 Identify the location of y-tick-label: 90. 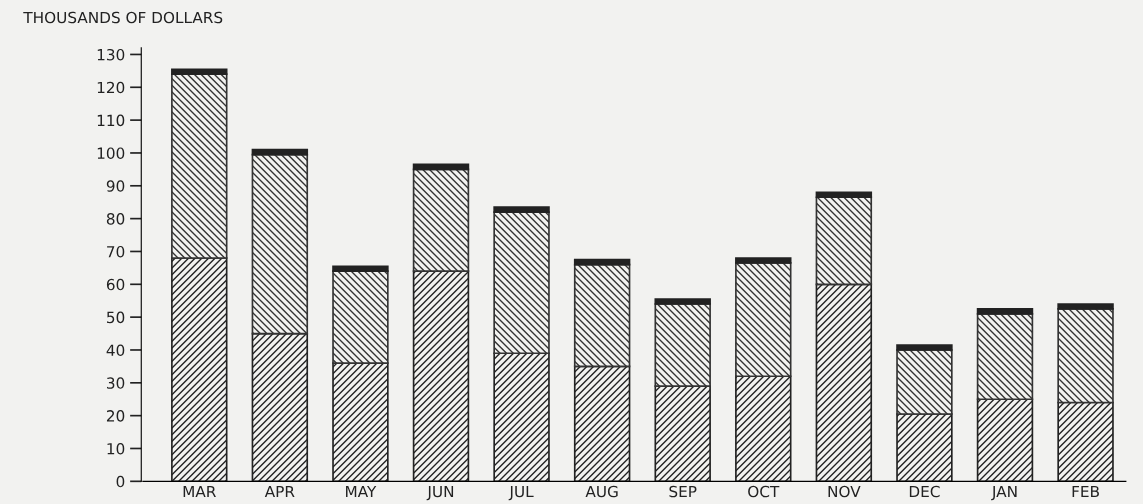
(115, 186).